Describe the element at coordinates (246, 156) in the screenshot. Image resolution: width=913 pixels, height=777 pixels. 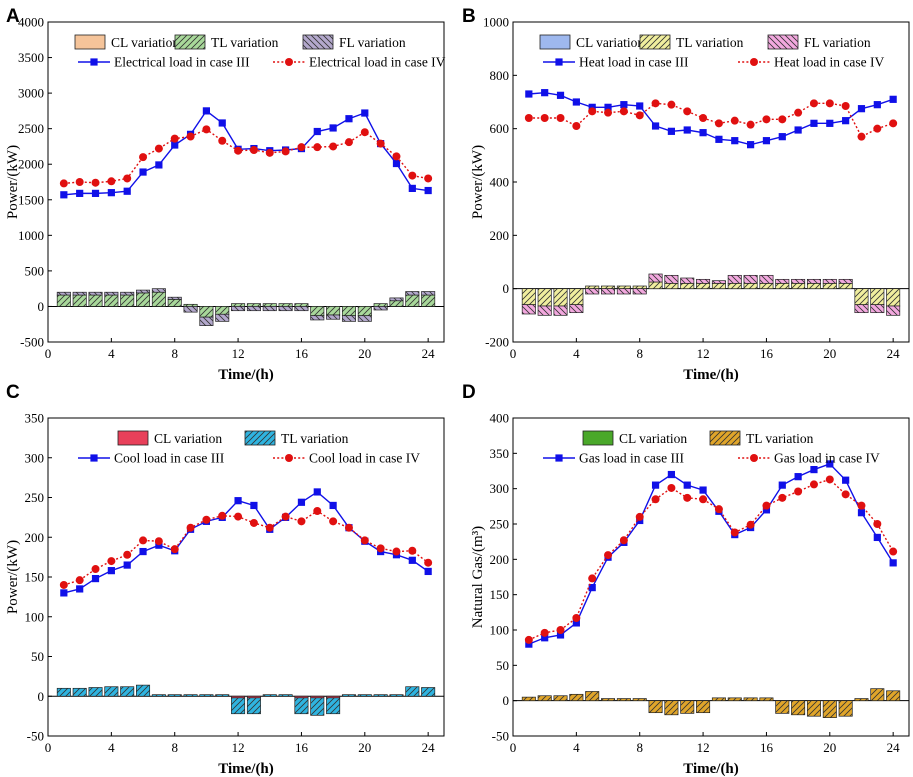
I see `series-line-case-iv` at that location.